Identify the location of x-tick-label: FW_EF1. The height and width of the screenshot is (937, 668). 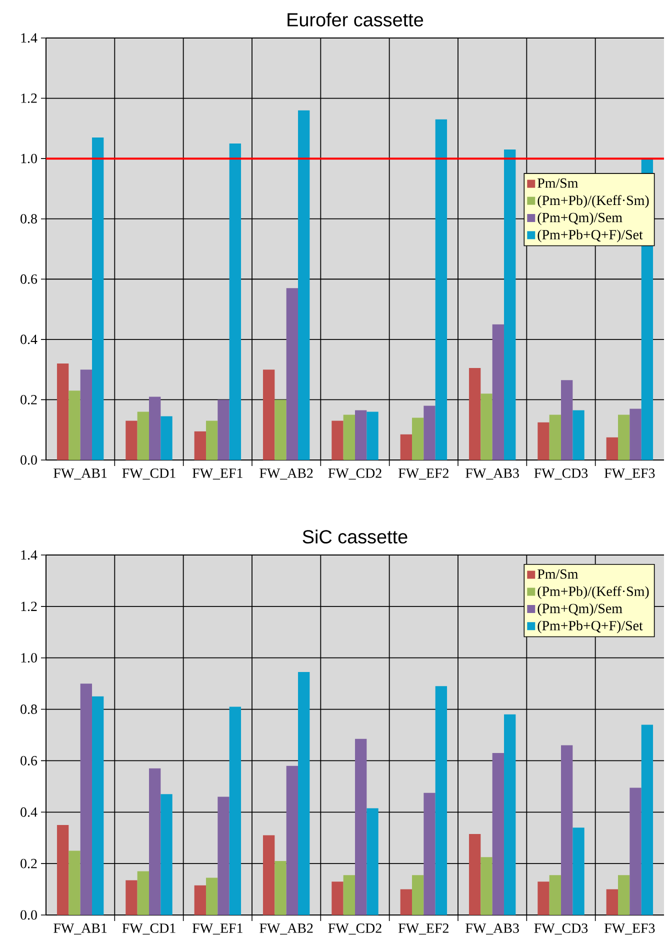
(217, 474).